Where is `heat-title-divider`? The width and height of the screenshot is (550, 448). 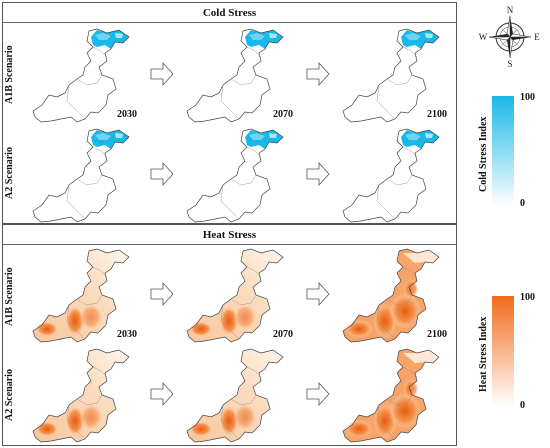 heat-title-divider is located at coordinates (229, 244).